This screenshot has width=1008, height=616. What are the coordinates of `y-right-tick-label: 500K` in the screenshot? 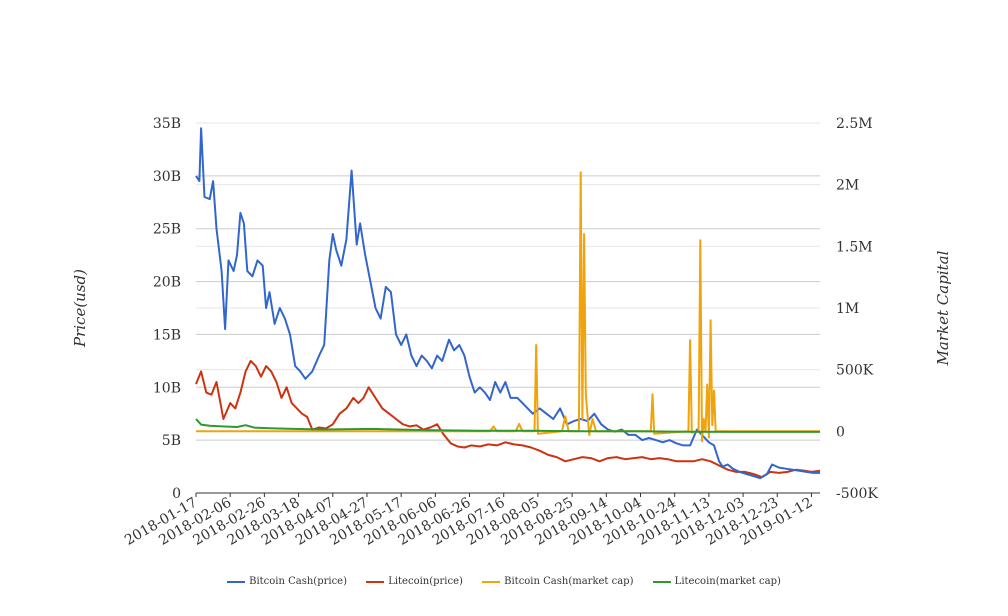 It's located at (855, 371).